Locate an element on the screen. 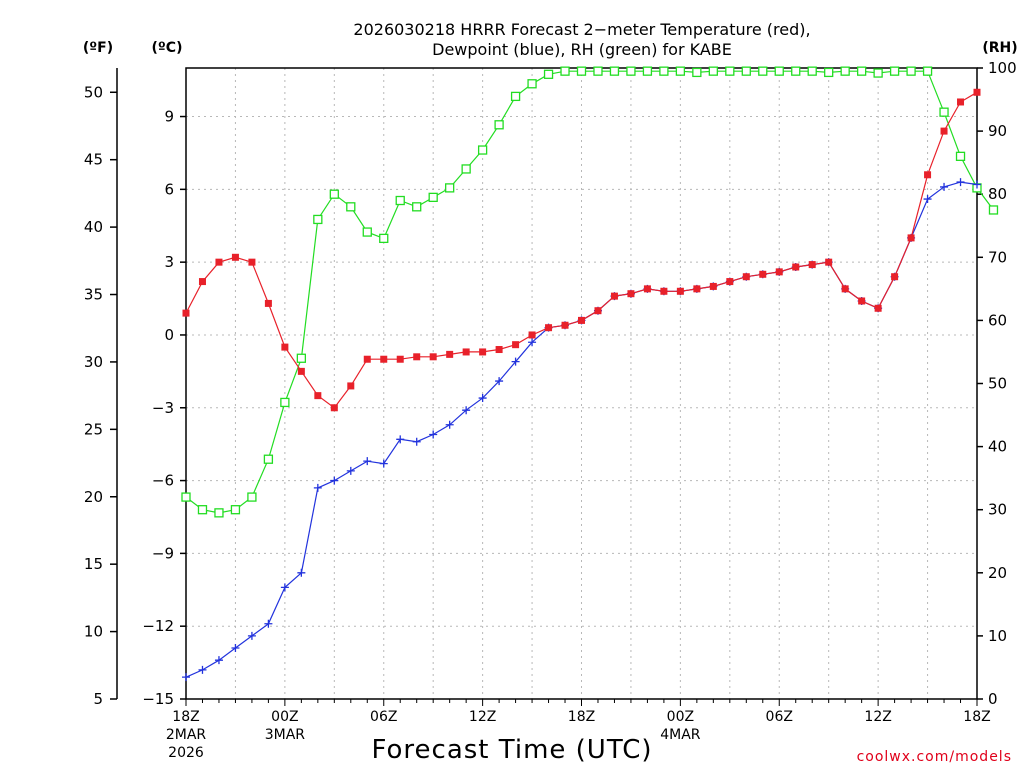  celsius-tick-label: 3 is located at coordinates (169, 262).